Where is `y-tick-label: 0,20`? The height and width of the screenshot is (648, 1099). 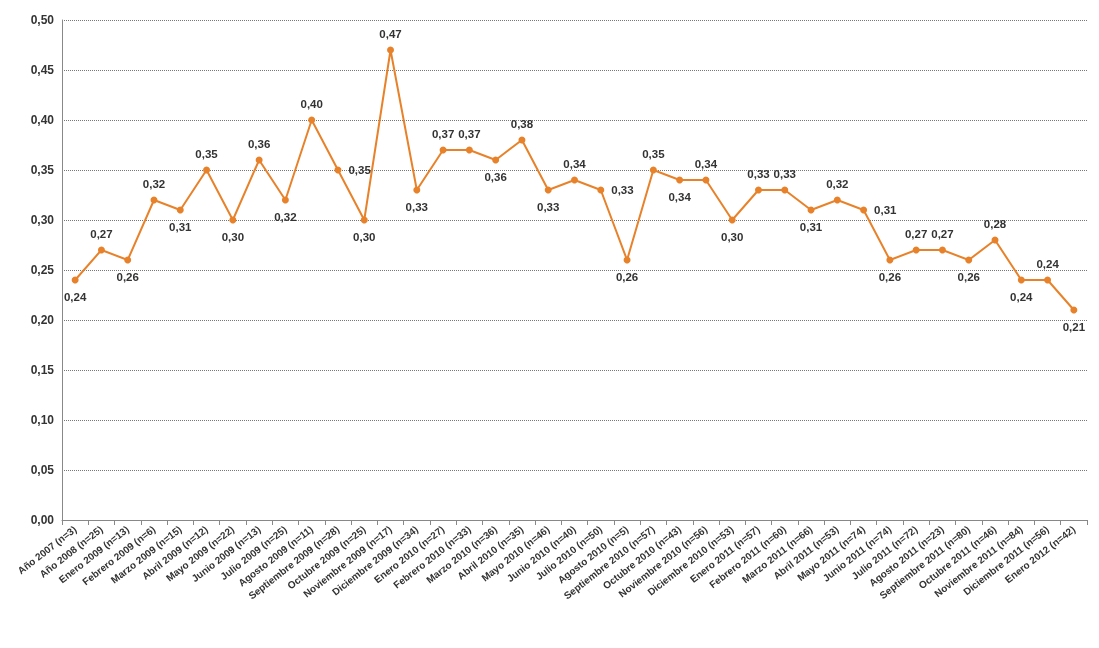
y-tick-label: 0,20 is located at coordinates (42, 320).